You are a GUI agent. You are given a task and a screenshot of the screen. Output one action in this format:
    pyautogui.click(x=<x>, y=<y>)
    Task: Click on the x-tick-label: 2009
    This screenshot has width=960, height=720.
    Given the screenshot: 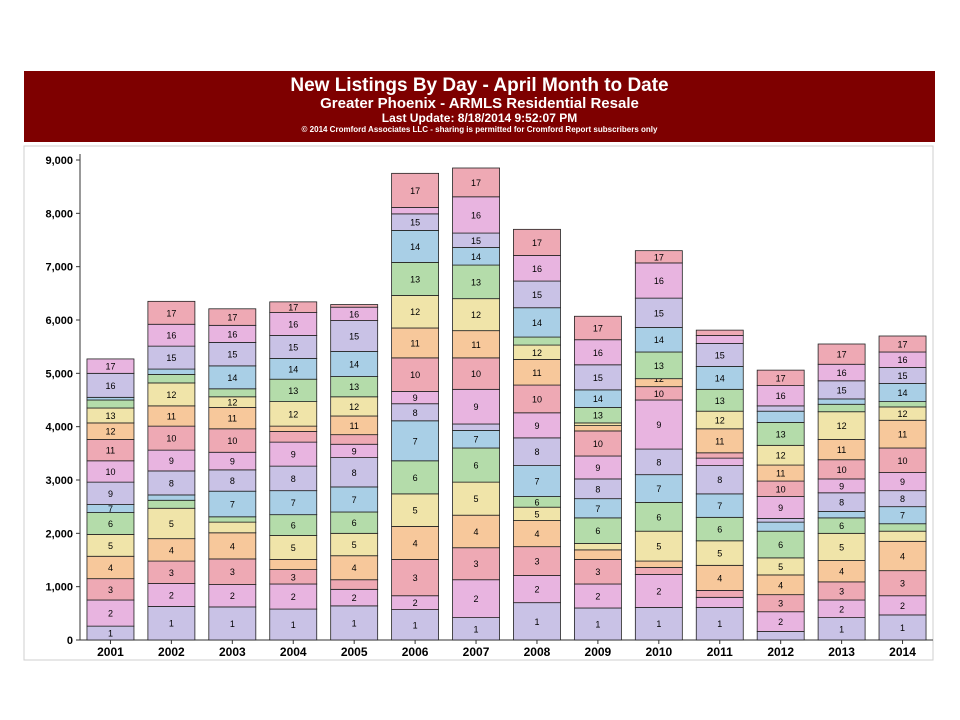 What is the action you would take?
    pyautogui.click(x=598, y=652)
    